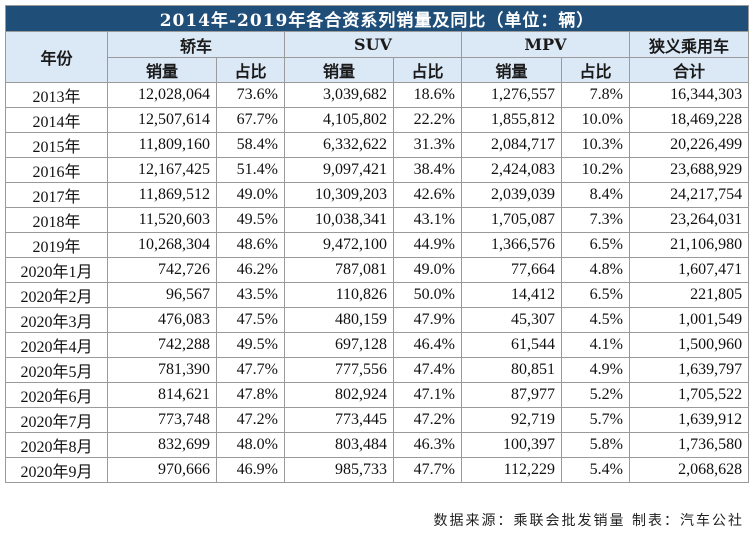 This screenshot has height=533, width=752. What do you see at coordinates (595, 95) in the screenshot?
I see `mpv-share-cell: 7.8%` at bounding box center [595, 95].